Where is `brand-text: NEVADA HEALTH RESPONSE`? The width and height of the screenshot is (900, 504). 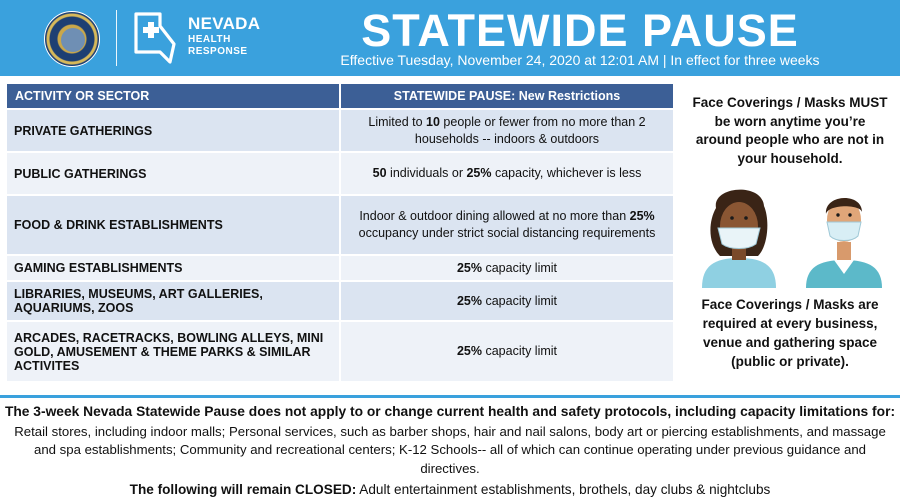
brand-text: NEVADA HEALTH RESPONSE is located at coordinates (224, 36).